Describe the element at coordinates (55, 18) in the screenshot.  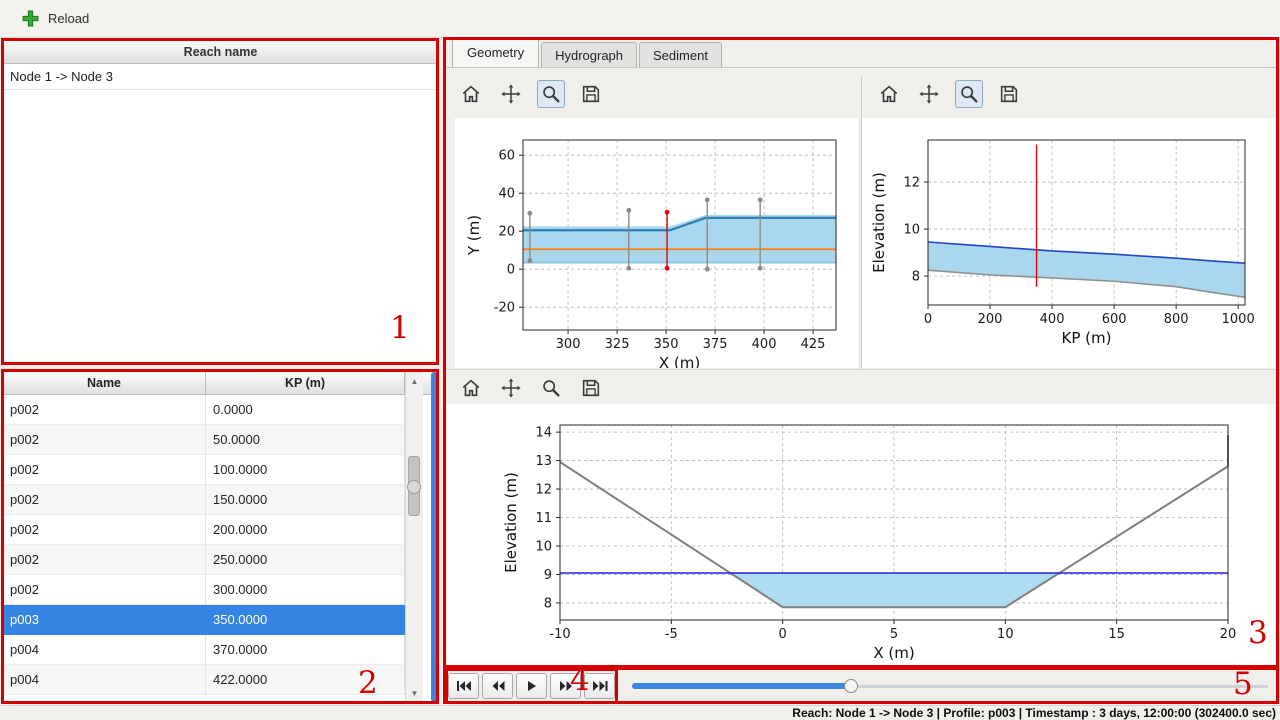
I see `reload-button: Reload` at that location.